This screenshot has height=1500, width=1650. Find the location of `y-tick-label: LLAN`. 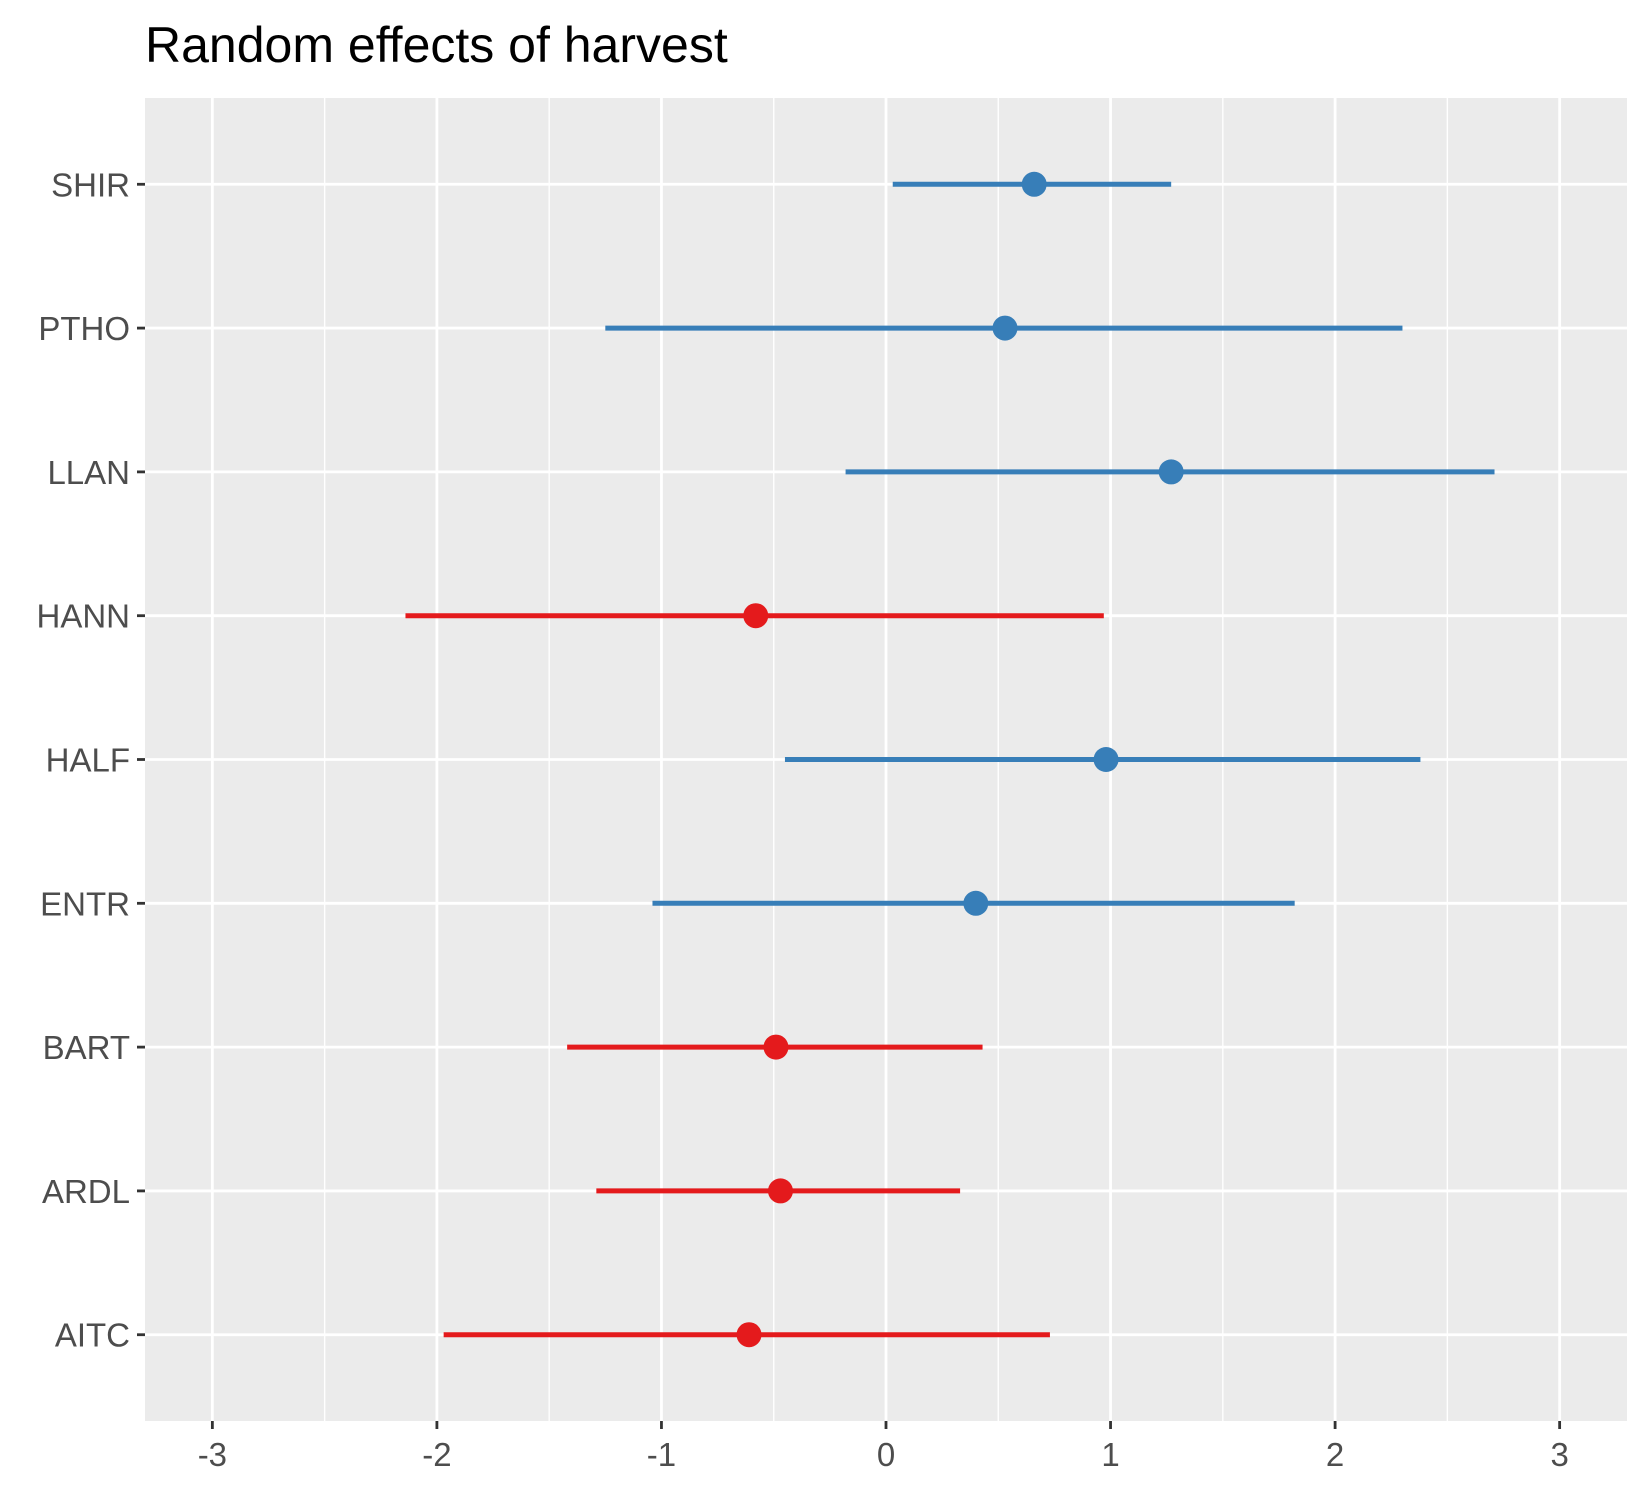

y-tick-label: LLAN is located at coordinates (88, 472).